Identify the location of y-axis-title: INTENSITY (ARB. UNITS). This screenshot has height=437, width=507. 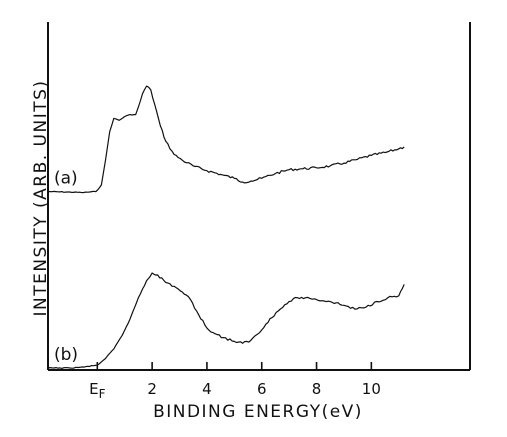
(41, 197).